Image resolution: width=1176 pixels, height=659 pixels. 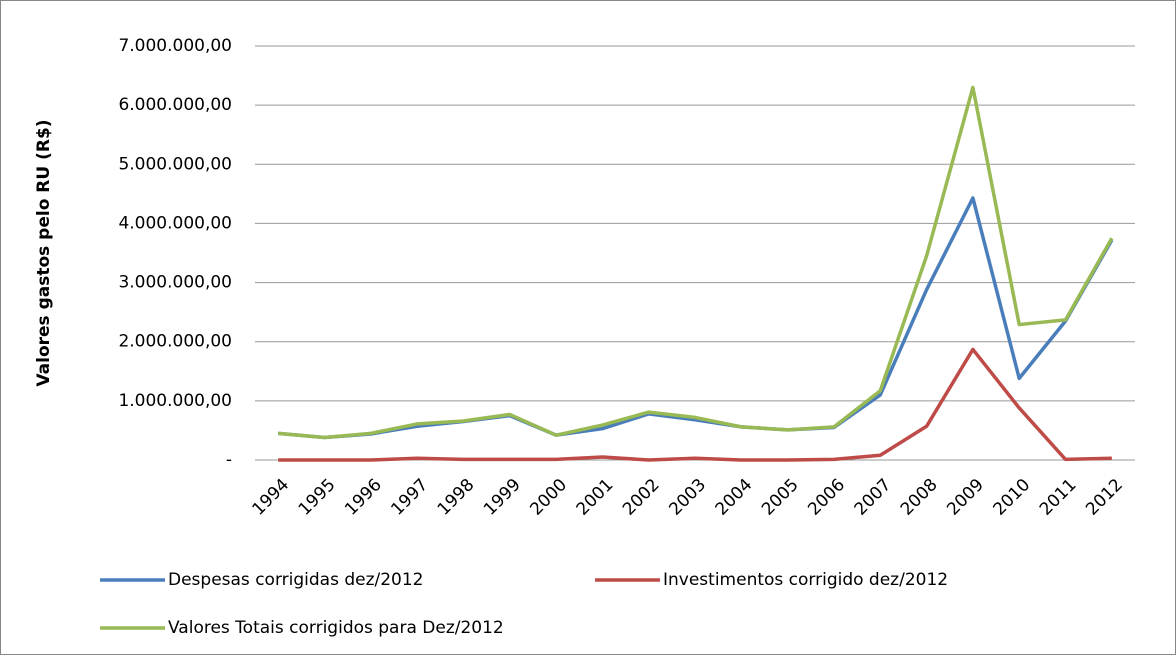 What do you see at coordinates (296, 580) in the screenshot?
I see `legend-label: Despesas corrigidas dez/2012` at bounding box center [296, 580].